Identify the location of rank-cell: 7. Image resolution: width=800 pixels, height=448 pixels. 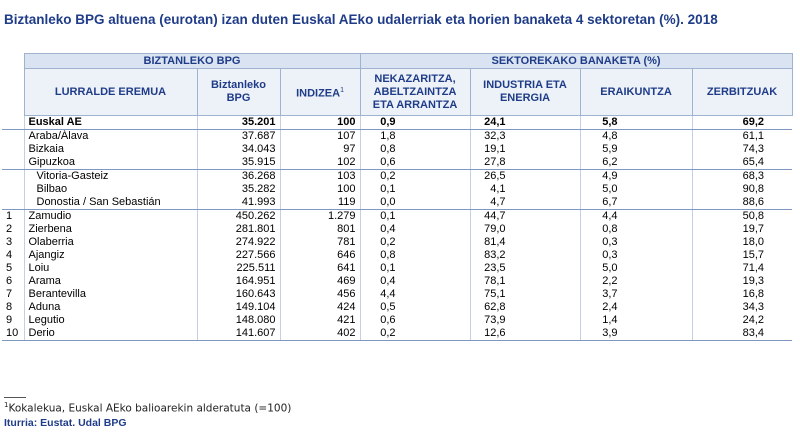
(9, 294).